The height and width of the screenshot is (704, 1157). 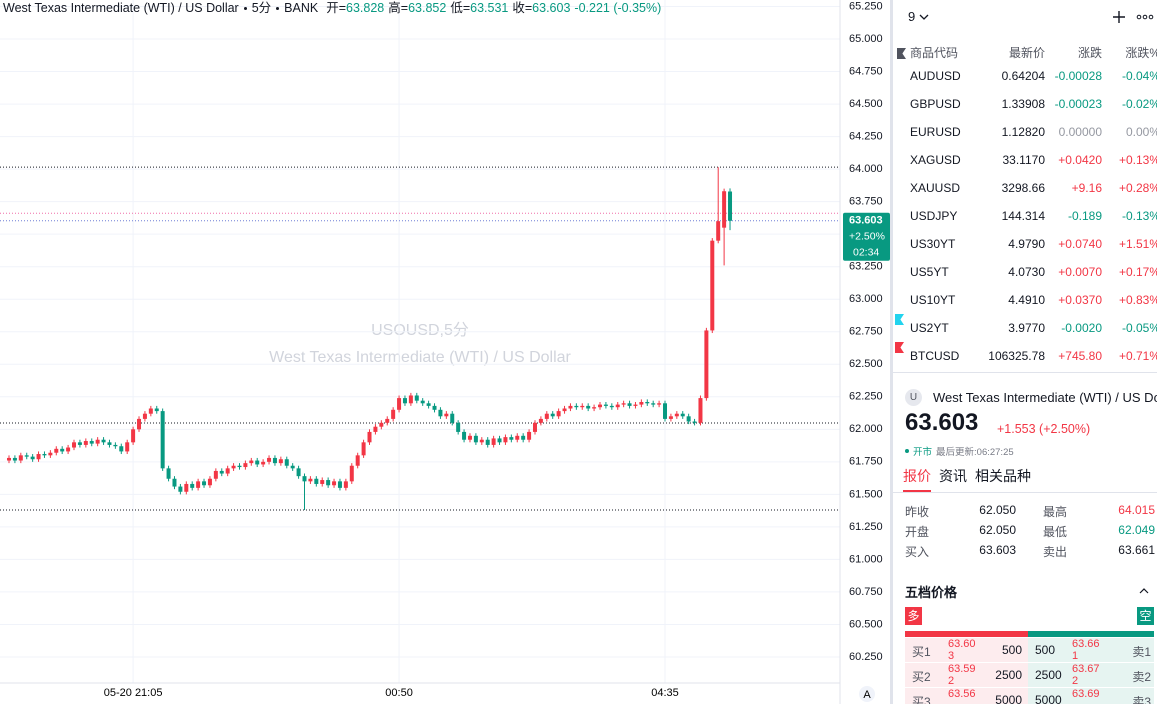 I want to click on last-price: 1.12820, so click(x=1023, y=132).